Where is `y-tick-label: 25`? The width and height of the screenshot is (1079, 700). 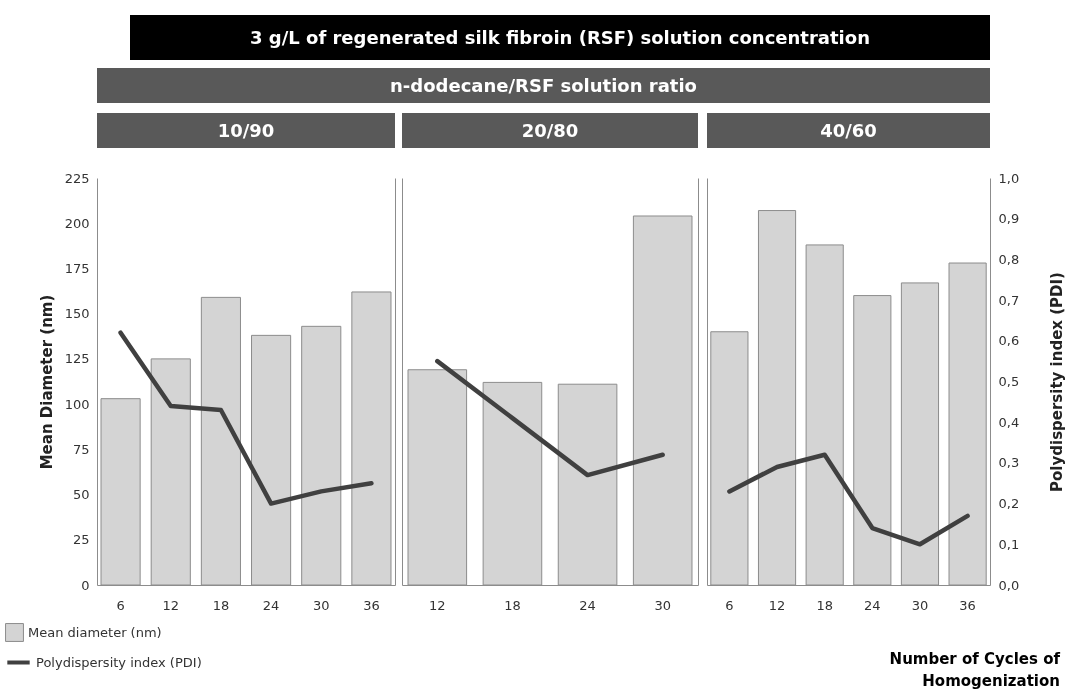 y-tick-label: 25 is located at coordinates (81, 540).